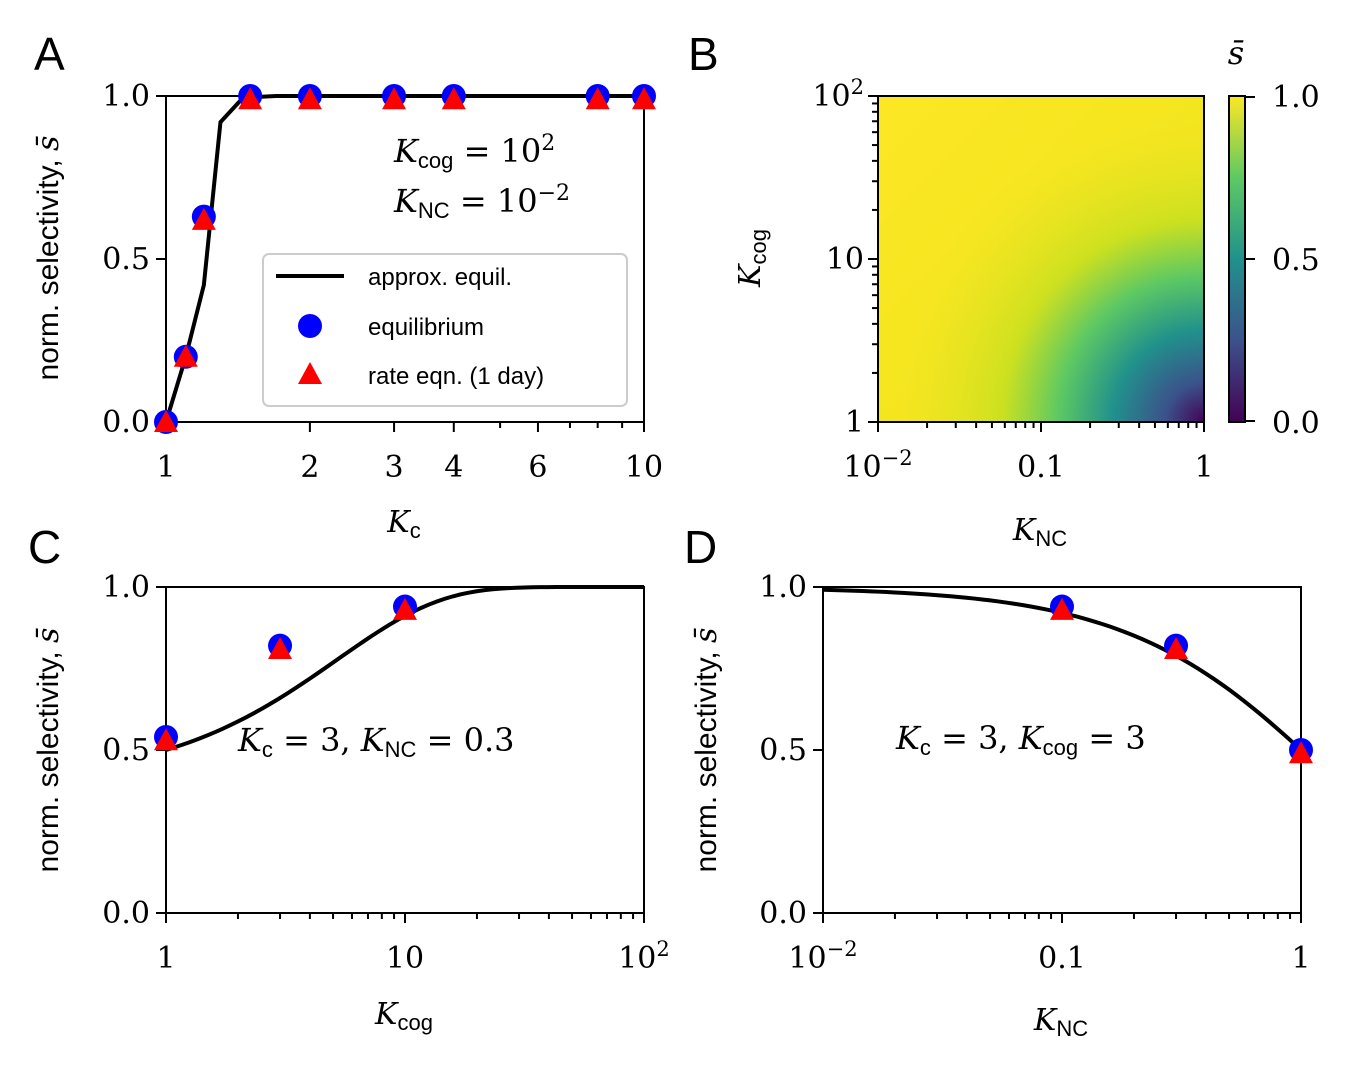 The width and height of the screenshot is (1357, 1068). I want to click on panel-a-xtick-label: 6, so click(537, 467).